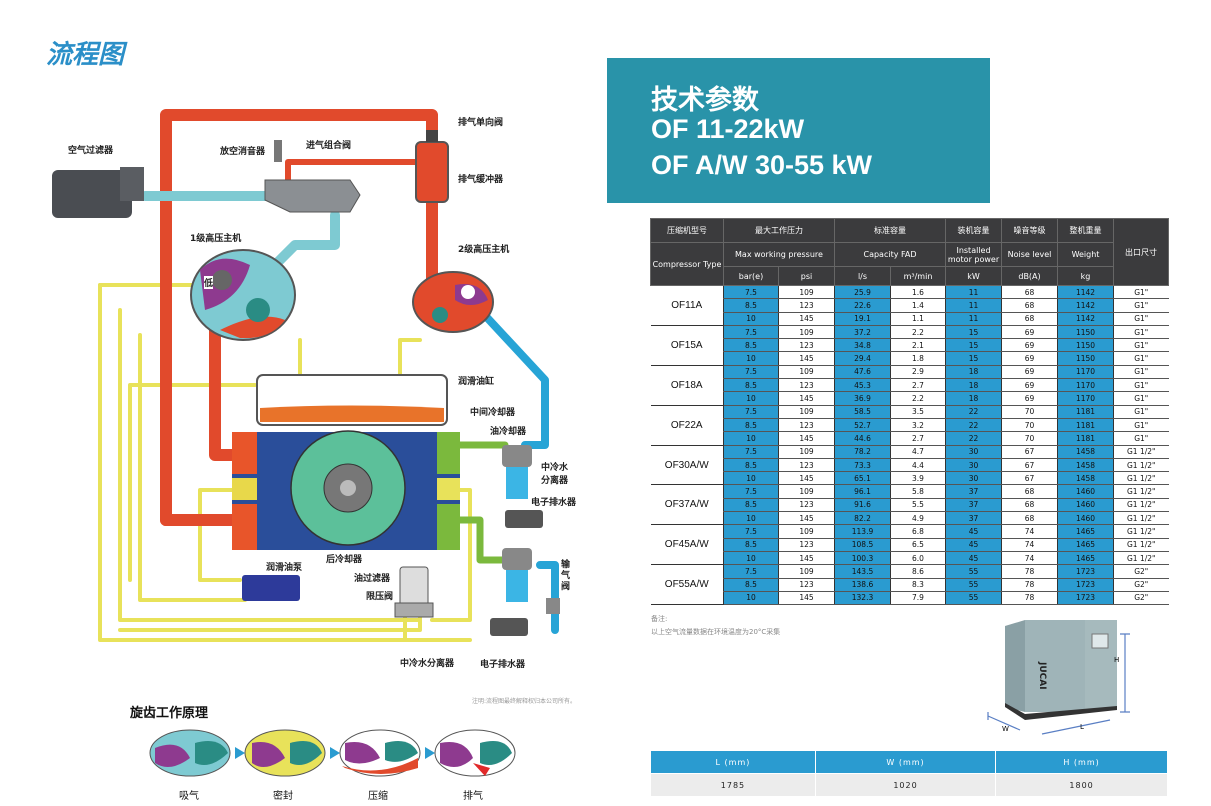 The width and height of the screenshot is (1211, 806). What do you see at coordinates (918, 305) in the screenshot?
I see `spec-cell: 1.4` at bounding box center [918, 305].